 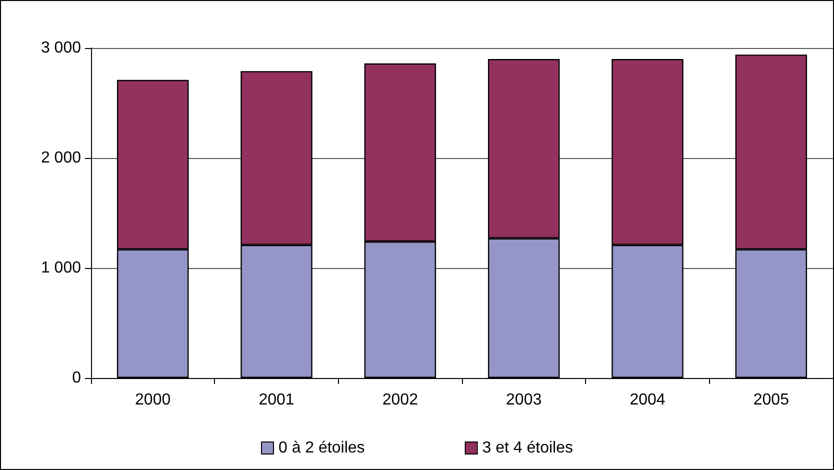 I want to click on y-tick-label: 1 000, so click(x=61, y=268).